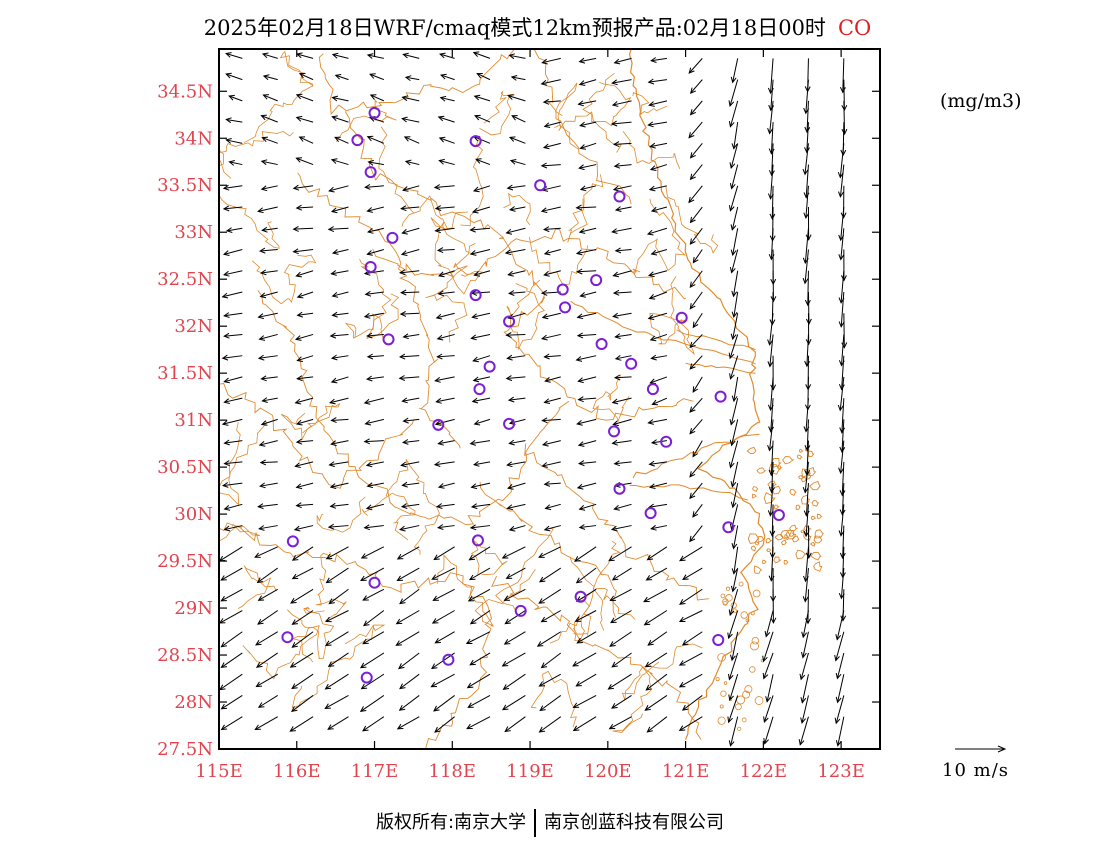 This screenshot has width=1100, height=850. I want to click on units-label: (mg/m3), so click(981, 101).